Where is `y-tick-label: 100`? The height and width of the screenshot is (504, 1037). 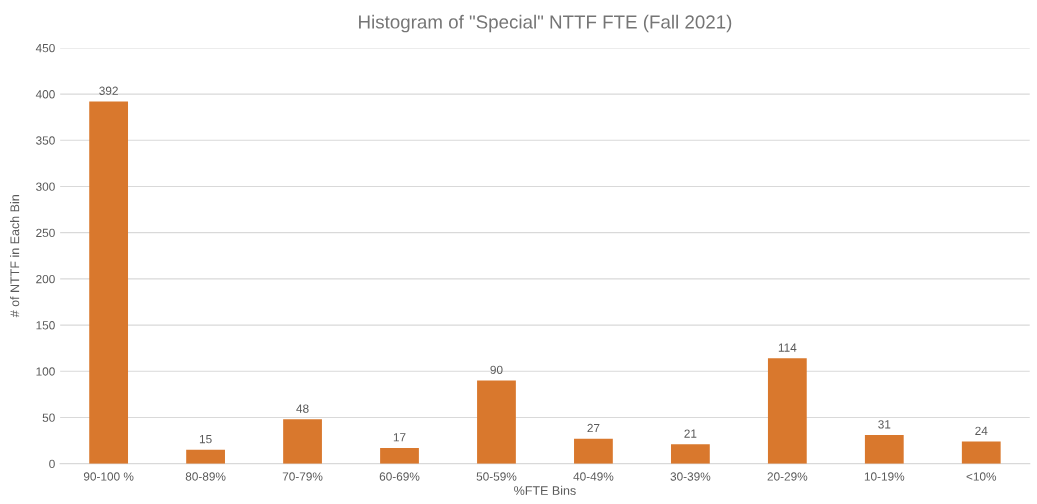
y-tick-label: 100 is located at coordinates (45, 371).